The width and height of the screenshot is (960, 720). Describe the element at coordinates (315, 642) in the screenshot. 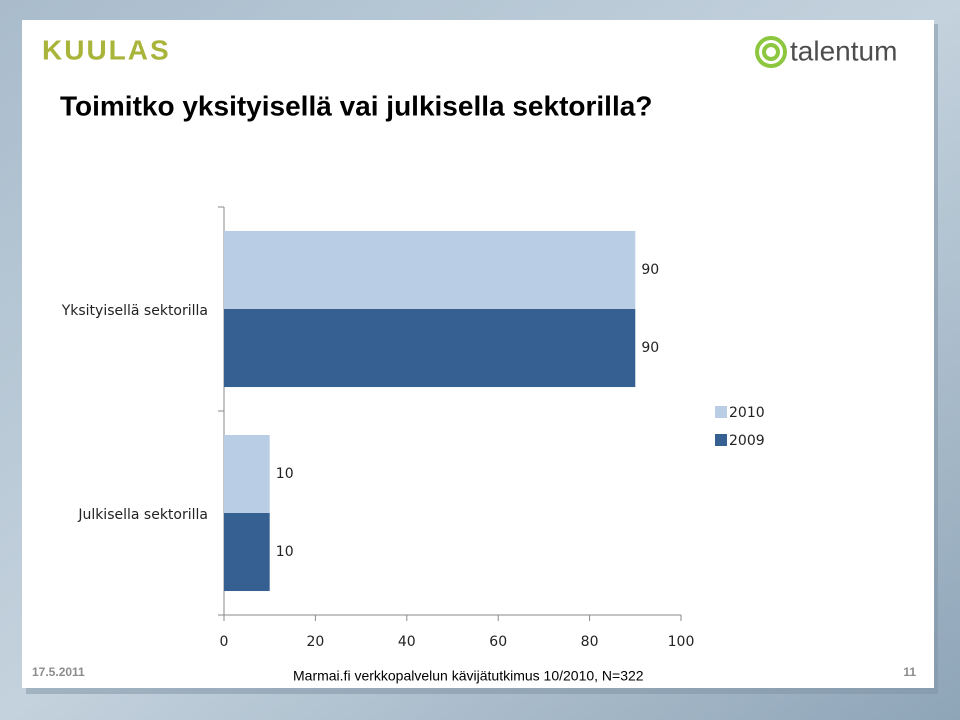

I see `x-tick-label: 20` at that location.